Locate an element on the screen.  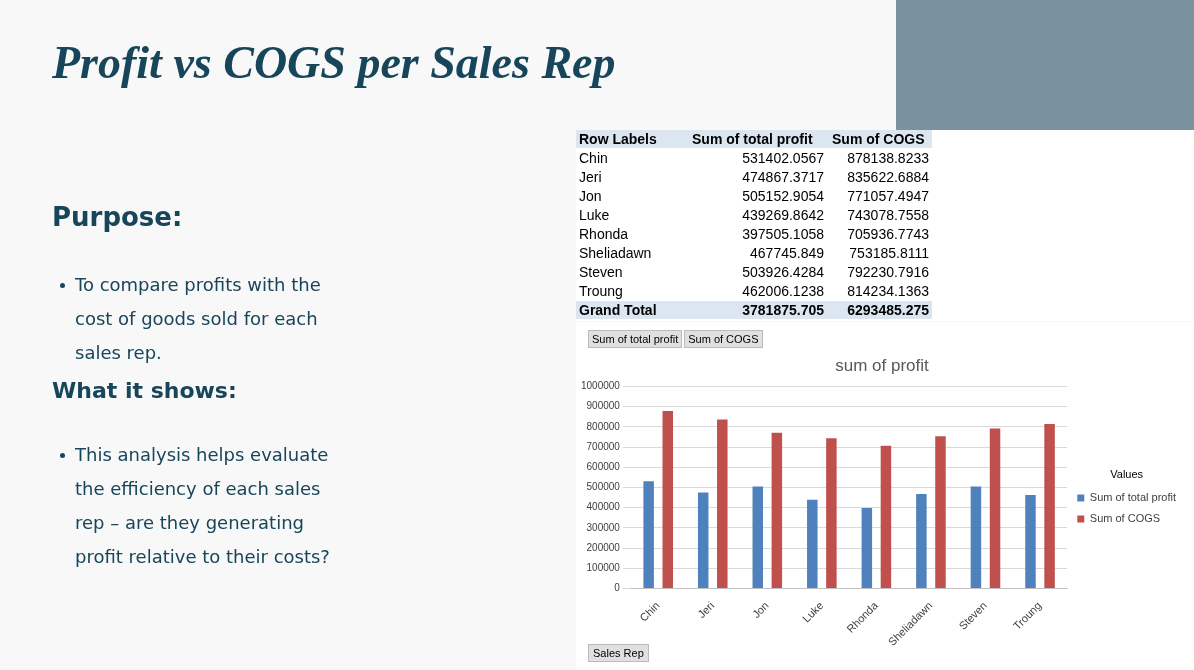
text: Jon is located at coordinates (590, 196).